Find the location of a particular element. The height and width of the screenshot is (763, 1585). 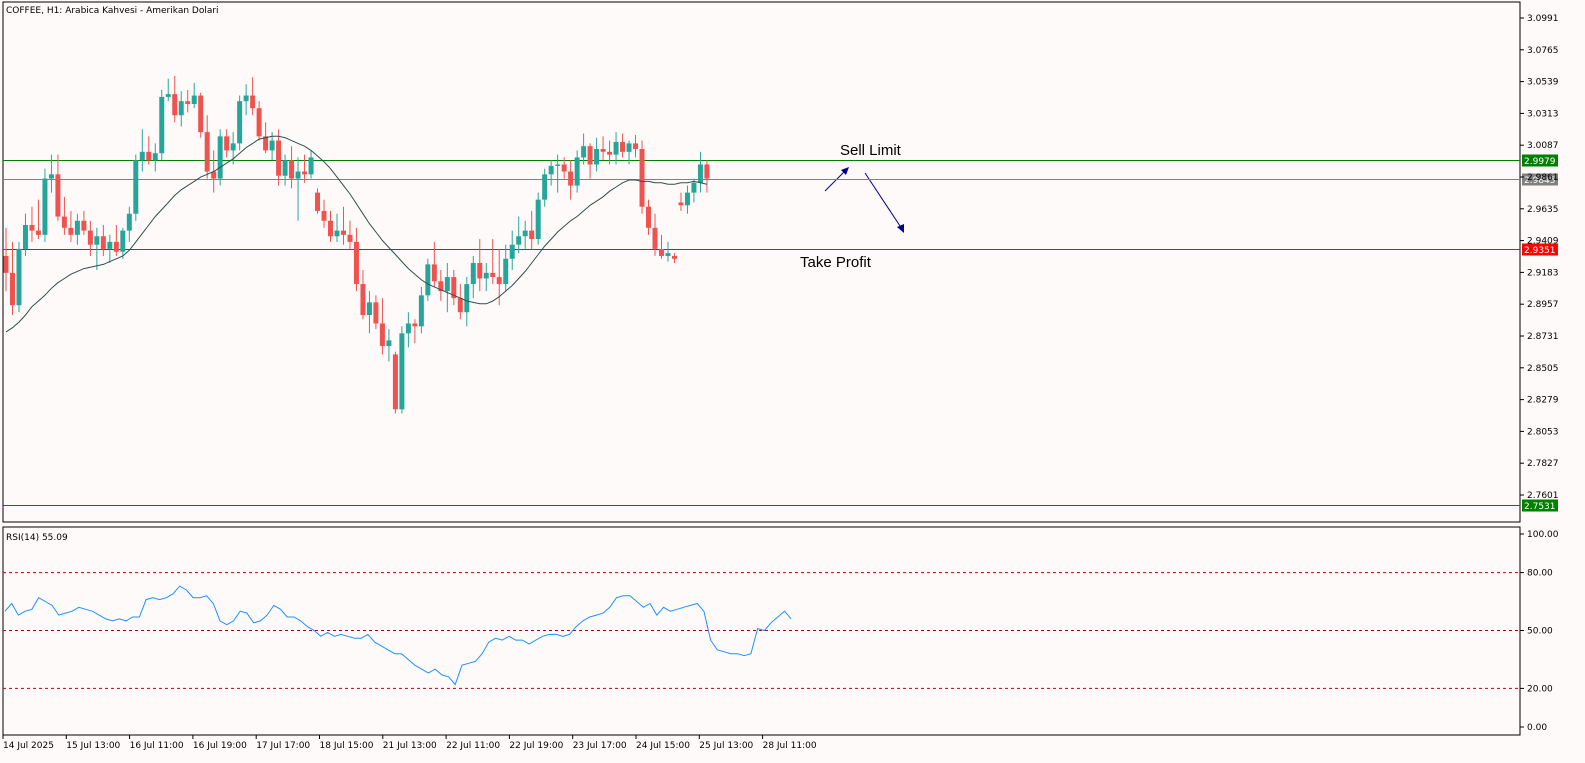

price-tick-label: 2.9861 is located at coordinates (1543, 178).